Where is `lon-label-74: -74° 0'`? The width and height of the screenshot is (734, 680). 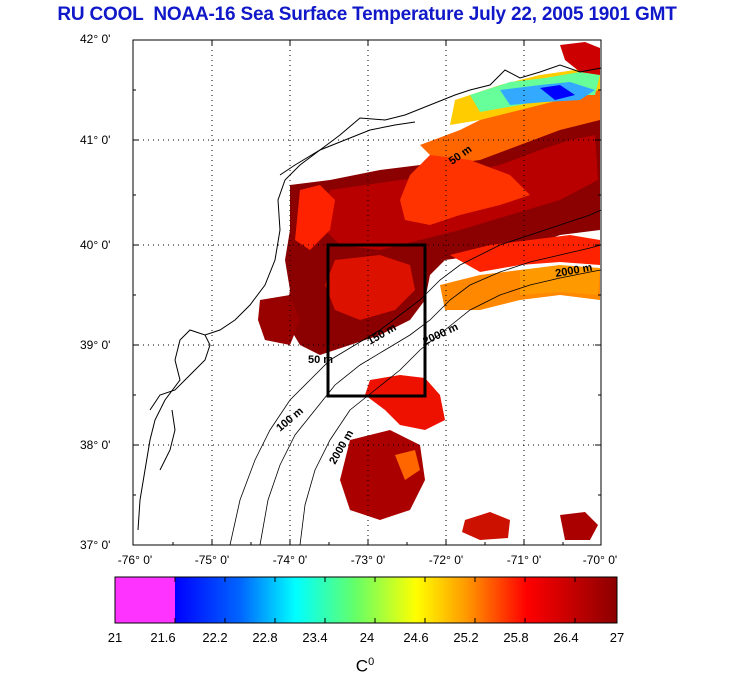
lon-label-74: -74° 0' is located at coordinates (290, 560).